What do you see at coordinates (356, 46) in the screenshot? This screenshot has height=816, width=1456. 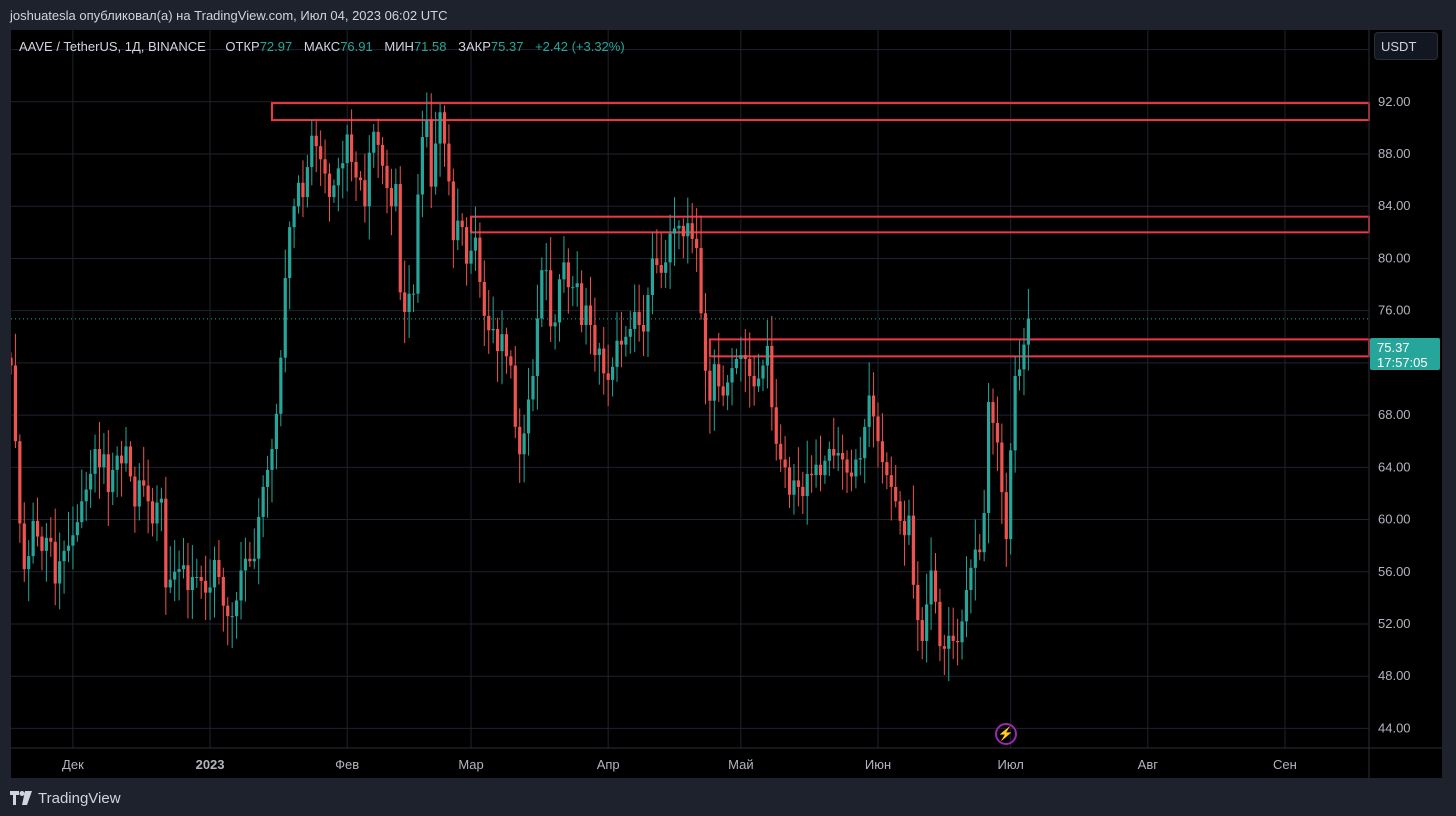 I see `legend-high-value: 76.91` at bounding box center [356, 46].